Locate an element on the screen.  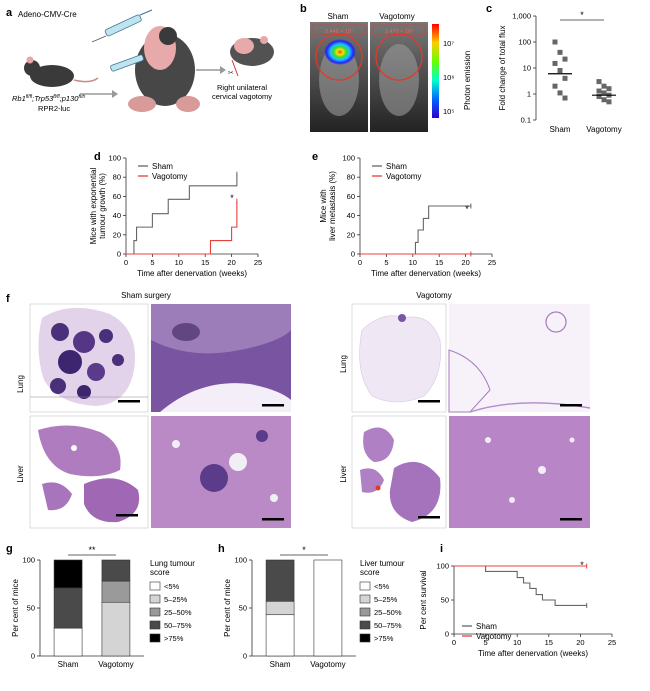
y-tick-label: 1 is located at coordinates (529, 94).